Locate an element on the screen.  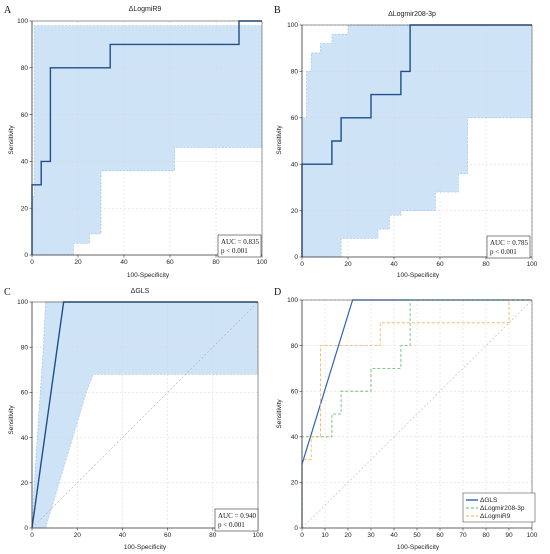
legend-label-mir9: ΔLogmiR9 is located at coordinates (495, 516).